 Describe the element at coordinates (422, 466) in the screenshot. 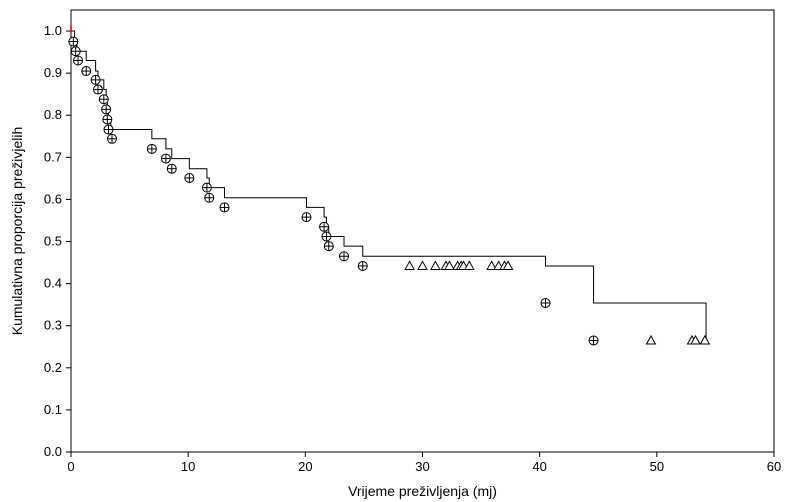

I see `x-tick-label: 30` at that location.